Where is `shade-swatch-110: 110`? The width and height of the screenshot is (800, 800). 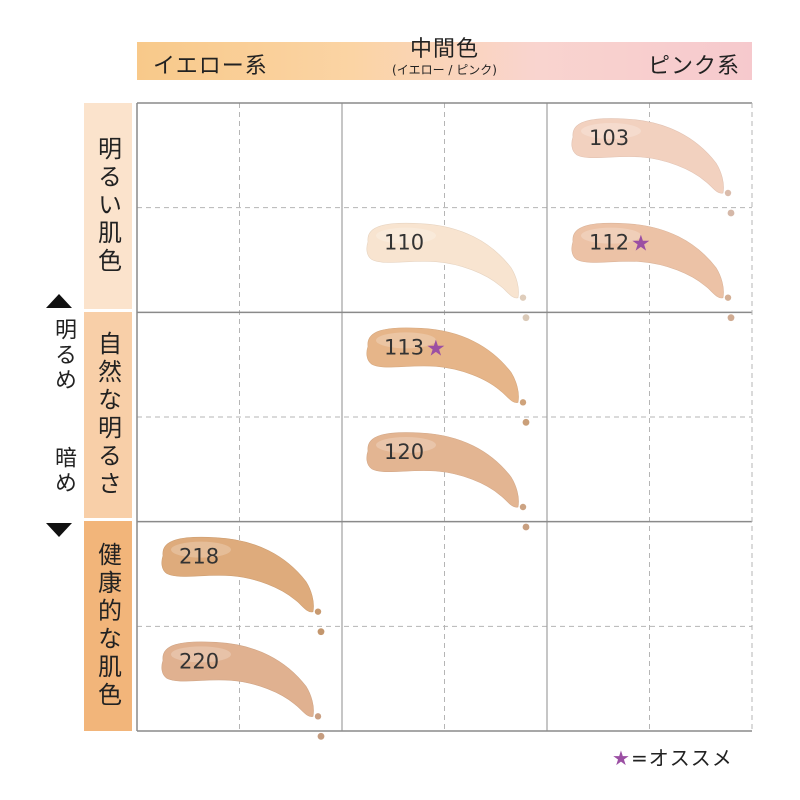
shade-swatch-110: 110 is located at coordinates (448, 272).